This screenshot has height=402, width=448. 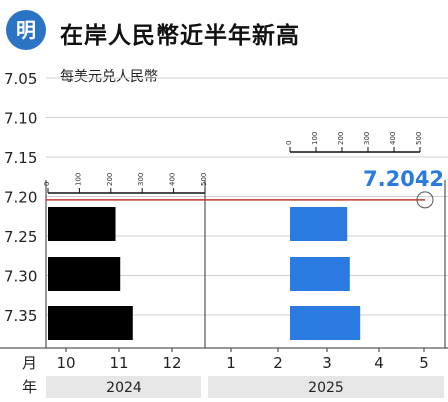 What do you see at coordinates (20, 158) in the screenshot?
I see `y-tick-label: 7.15` at bounding box center [20, 158].